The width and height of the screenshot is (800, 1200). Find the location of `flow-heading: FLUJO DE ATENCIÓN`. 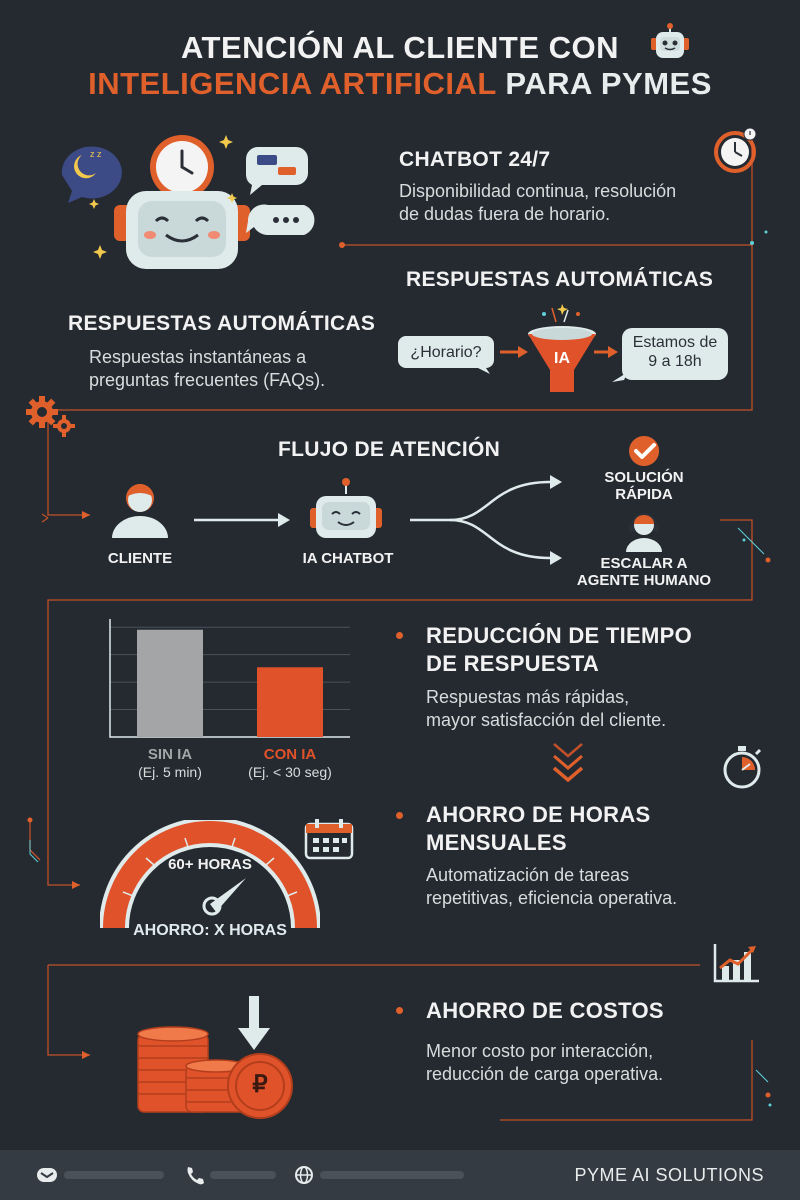

flow-heading: FLUJO DE ATENCIÓN is located at coordinates (389, 449).